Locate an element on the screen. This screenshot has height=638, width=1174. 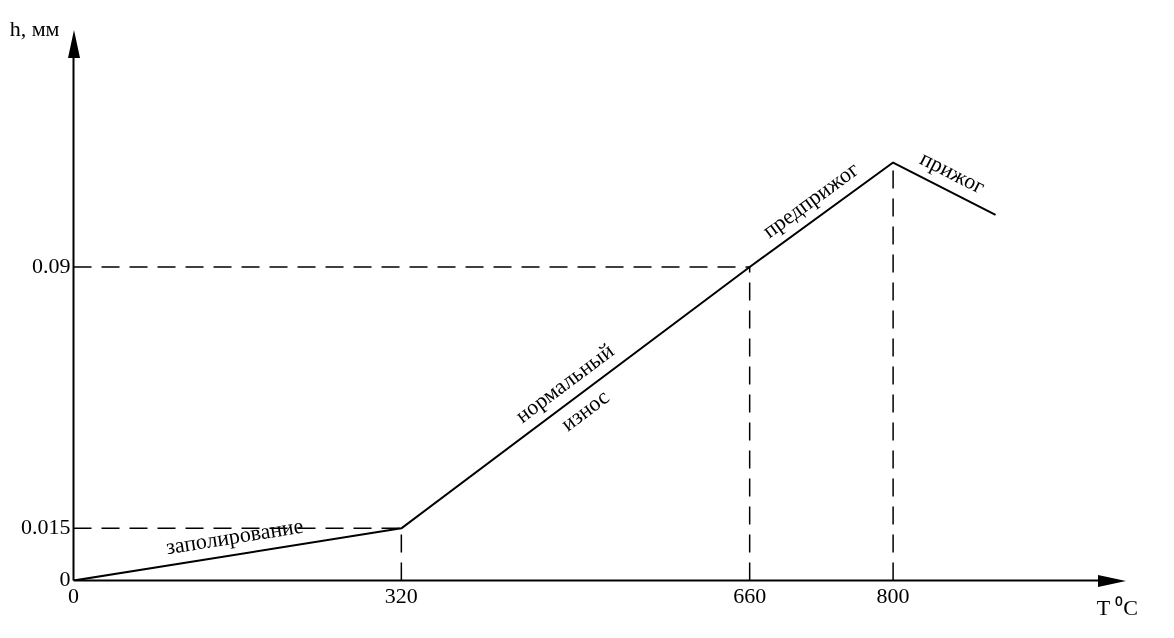
y-tick-label: 0.015 is located at coordinates (46, 527).